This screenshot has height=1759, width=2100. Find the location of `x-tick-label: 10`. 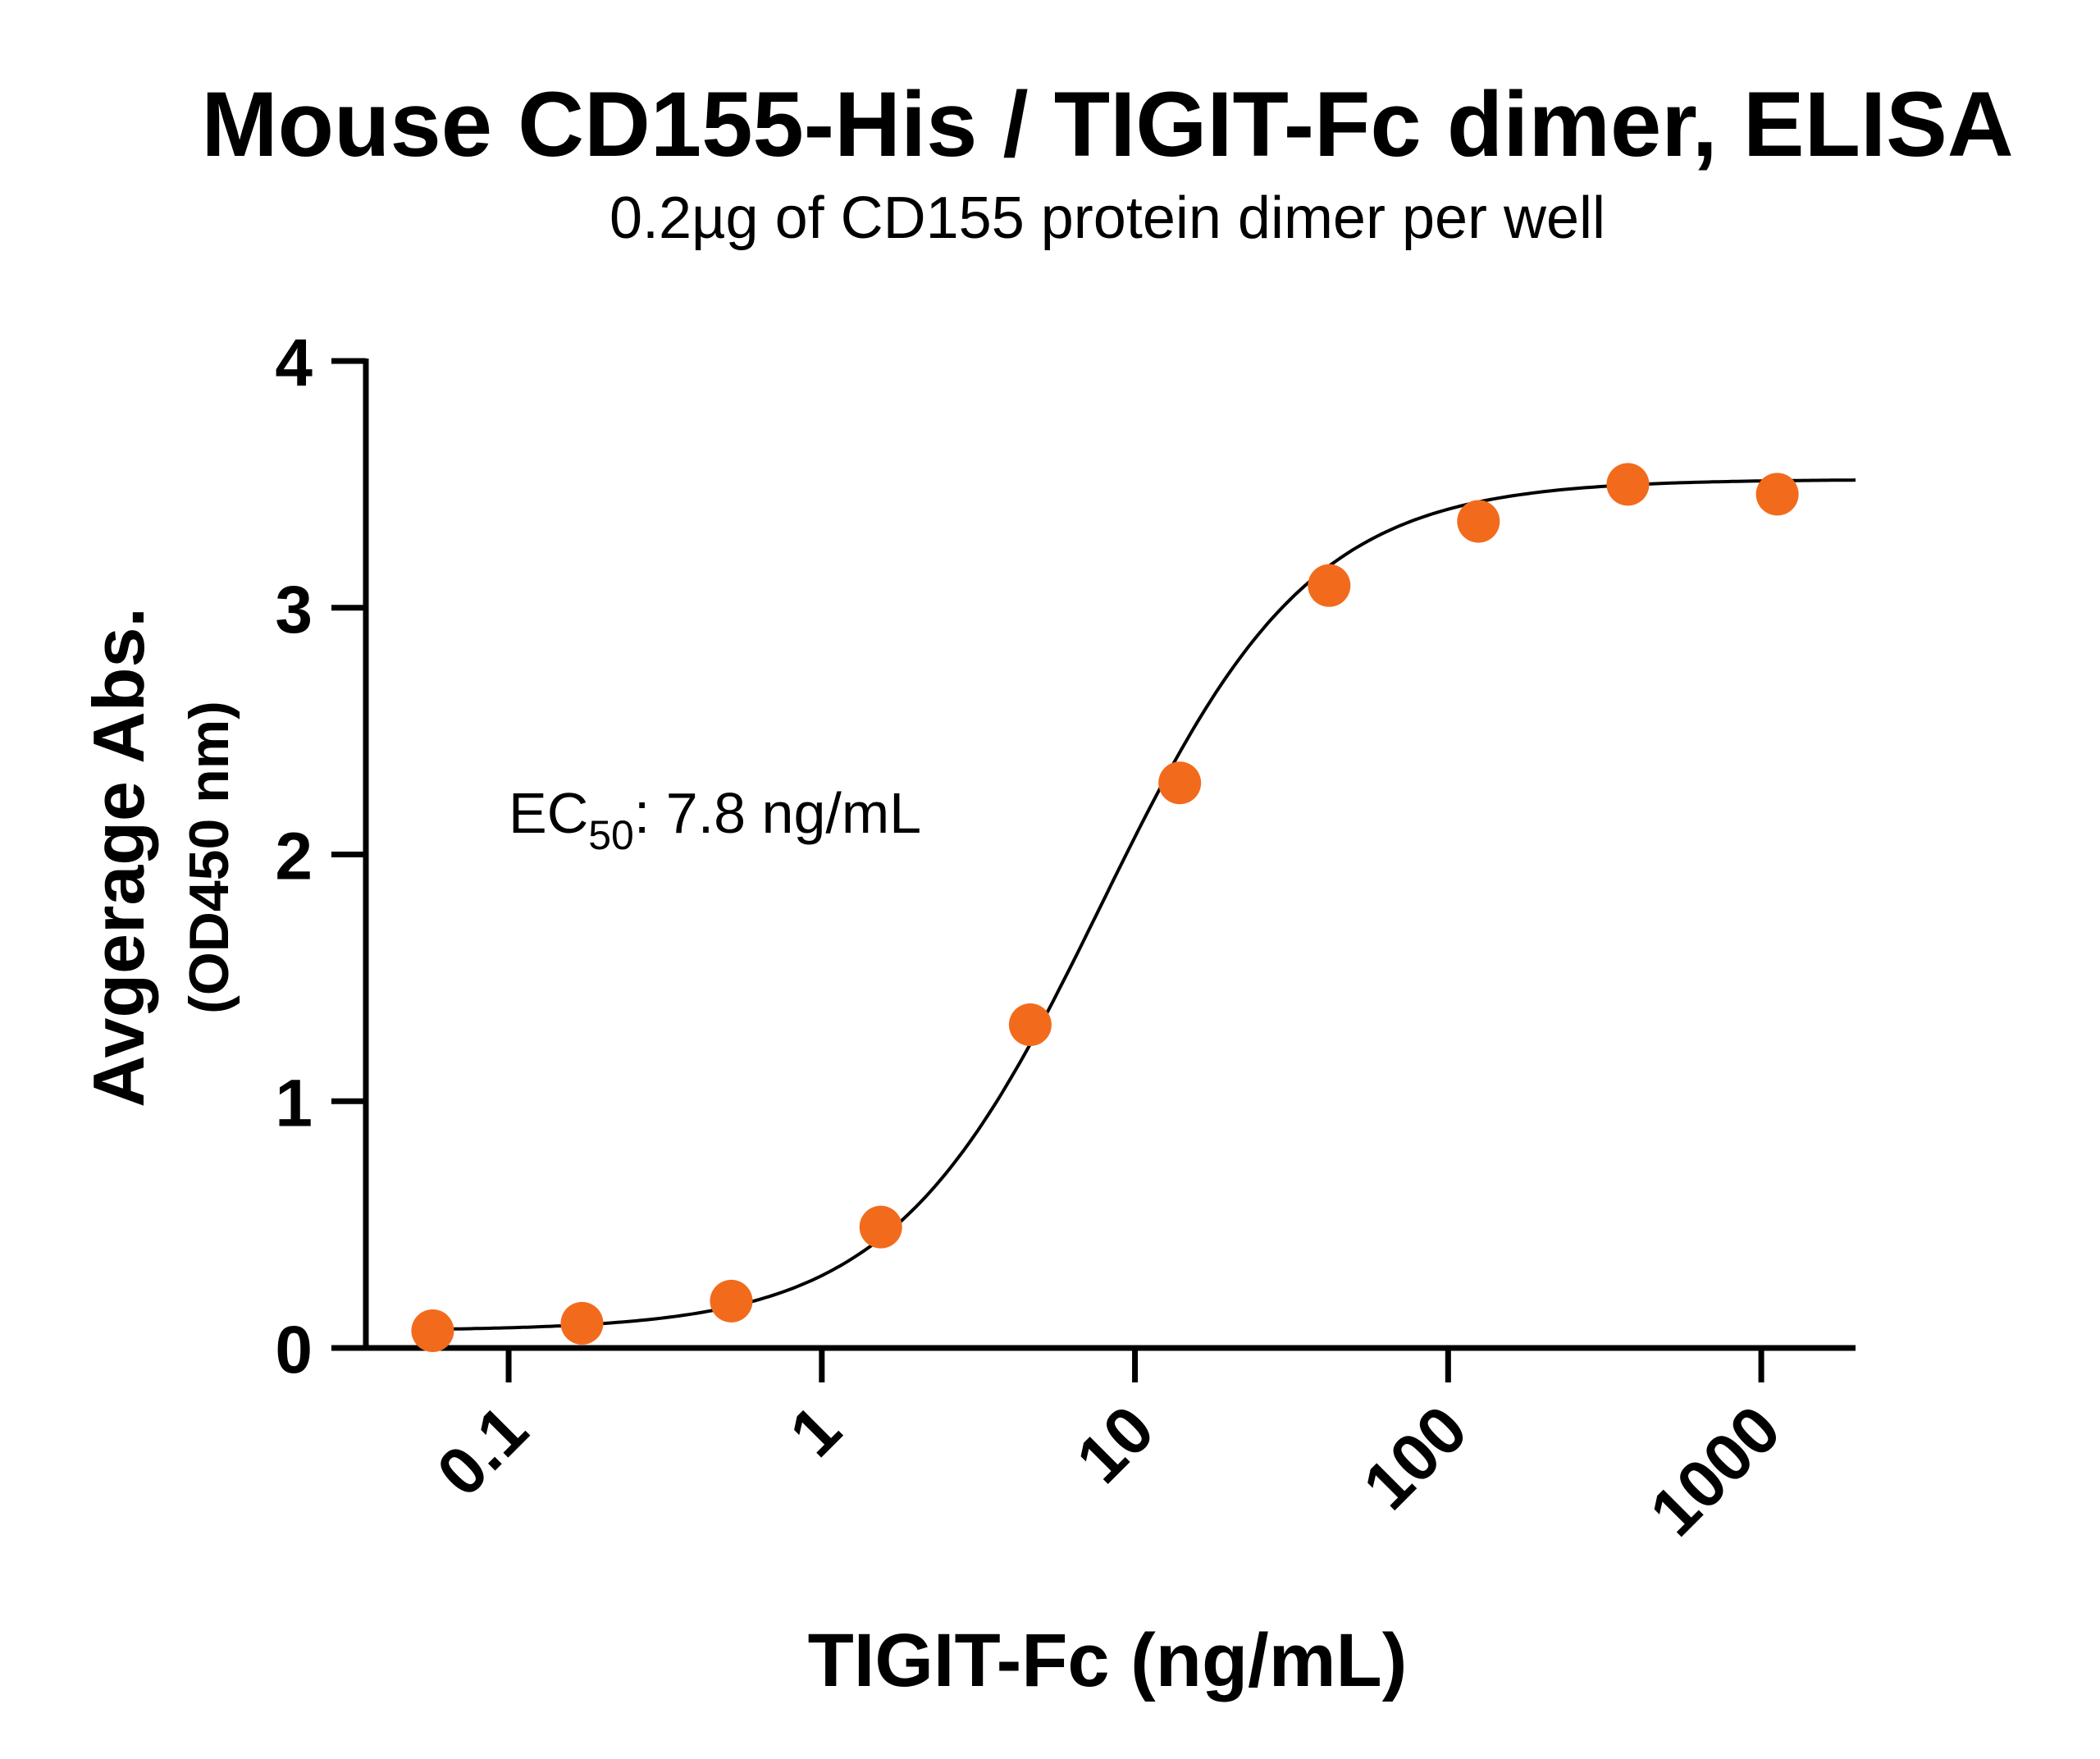

x-tick-label: 10 is located at coordinates (1115, 1444).